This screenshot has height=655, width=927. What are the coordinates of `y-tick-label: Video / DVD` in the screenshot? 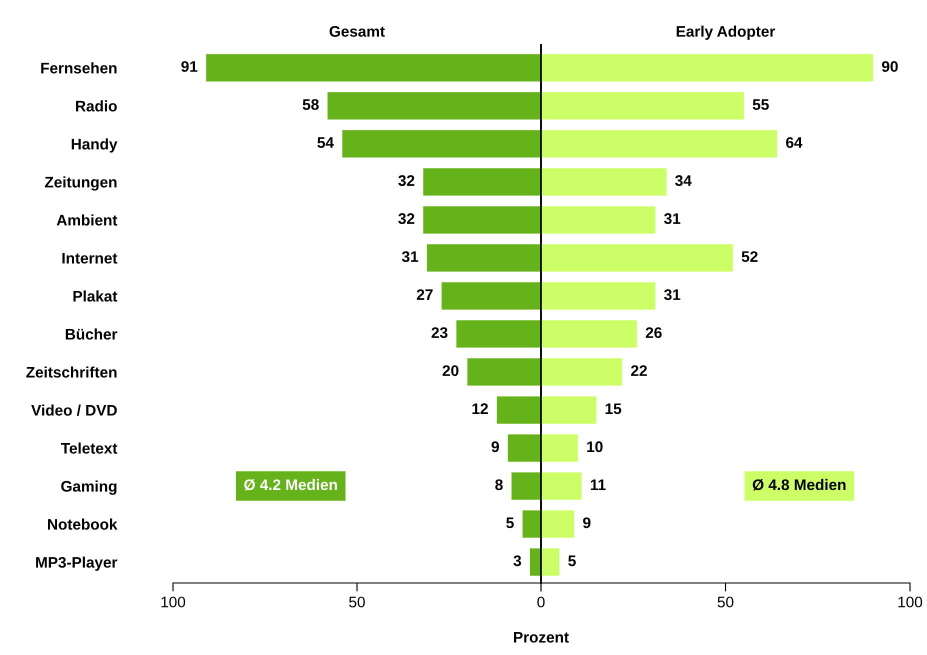 It's located at (74, 410).